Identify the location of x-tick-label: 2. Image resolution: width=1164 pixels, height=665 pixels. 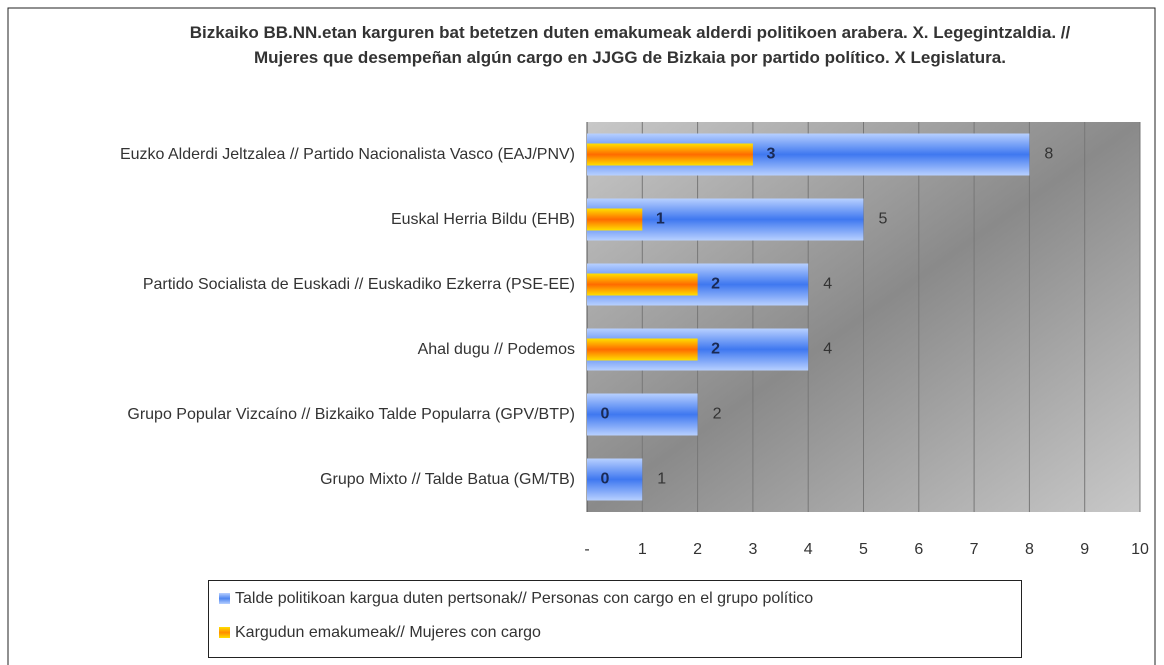
(697, 549).